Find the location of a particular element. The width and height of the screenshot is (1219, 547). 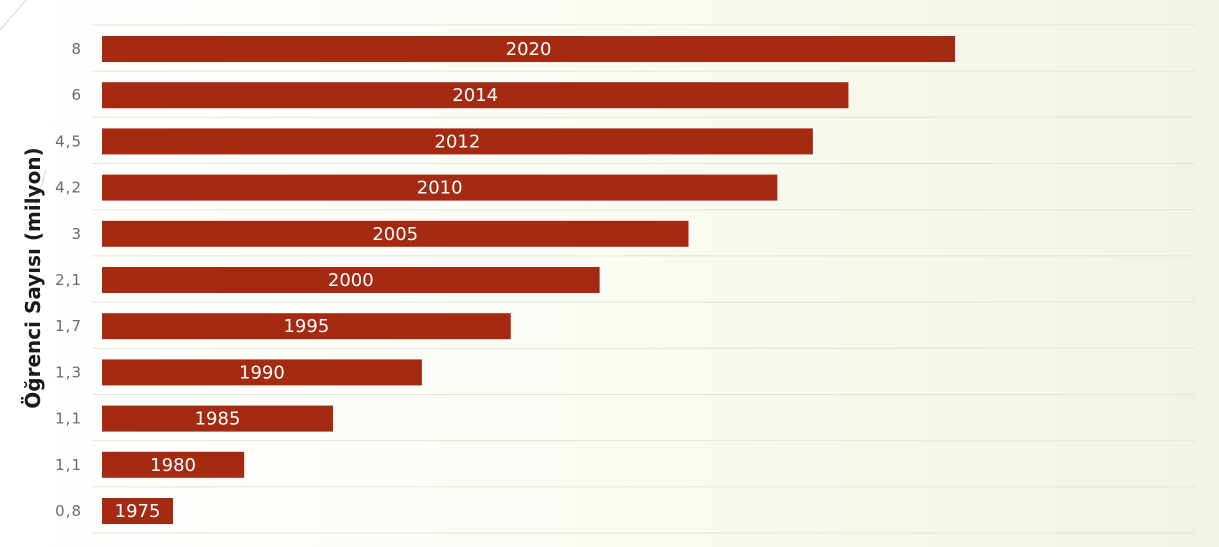

y-tick-label: 1,3 is located at coordinates (68, 372).